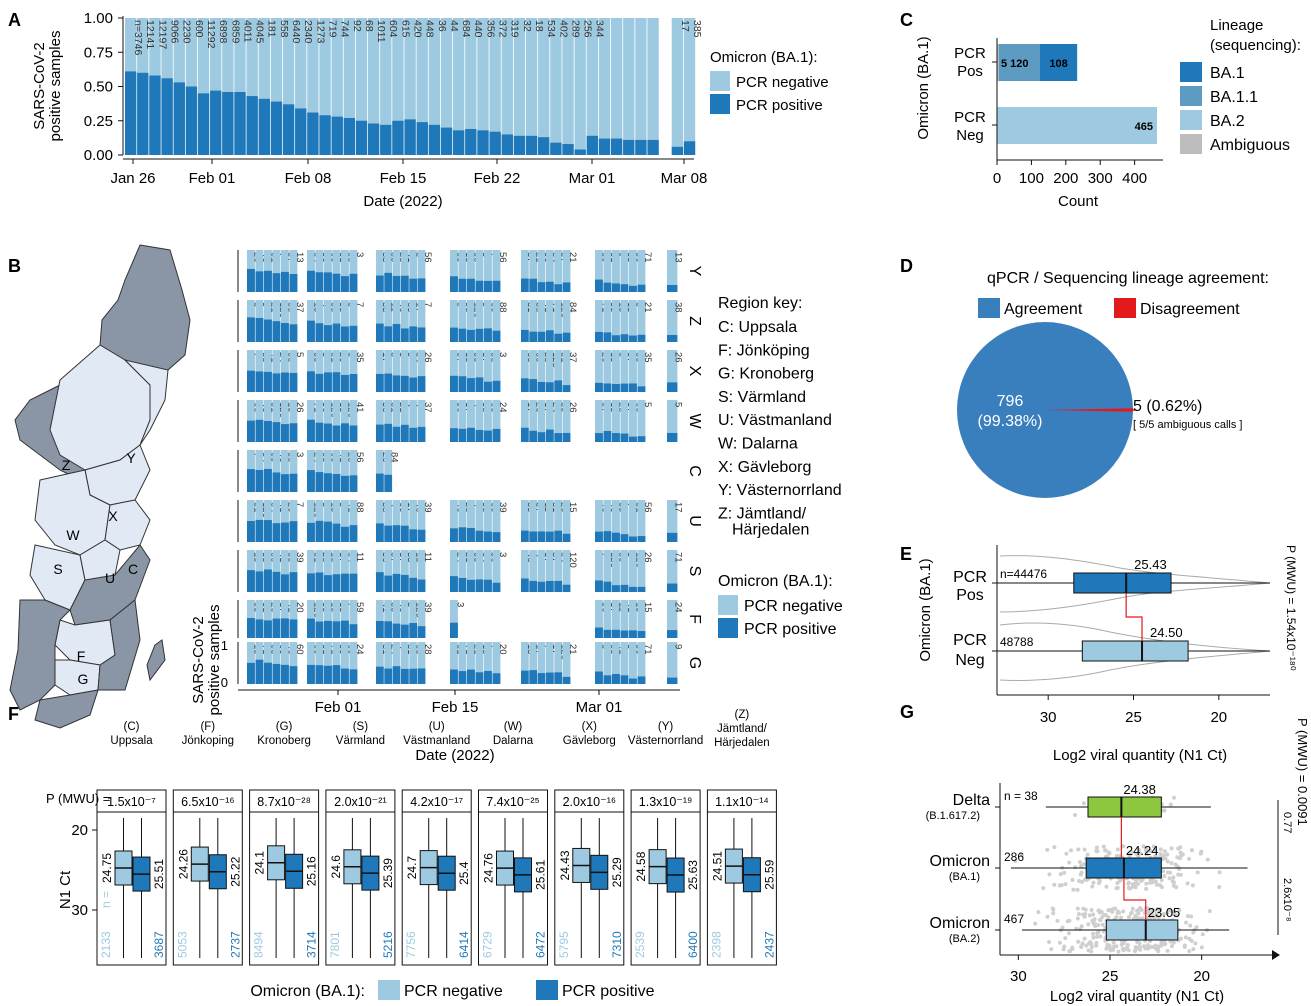  What do you see at coordinates (647, 607) in the screenshot?
I see `panel-b-count-label: 15` at bounding box center [647, 607].